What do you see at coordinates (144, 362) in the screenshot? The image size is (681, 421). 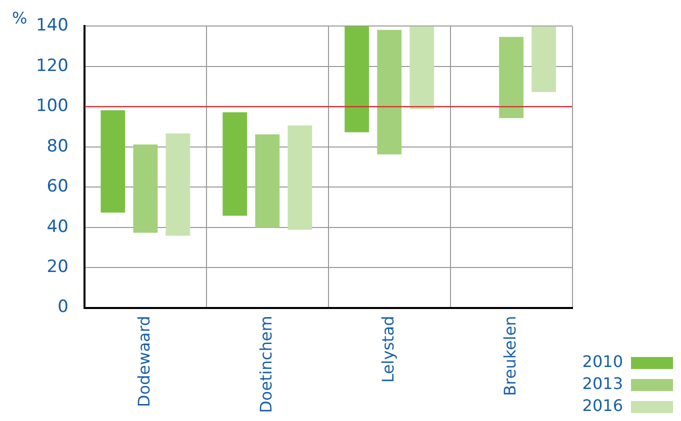 I see `x-tick-label: Dodewaard` at bounding box center [144, 362].